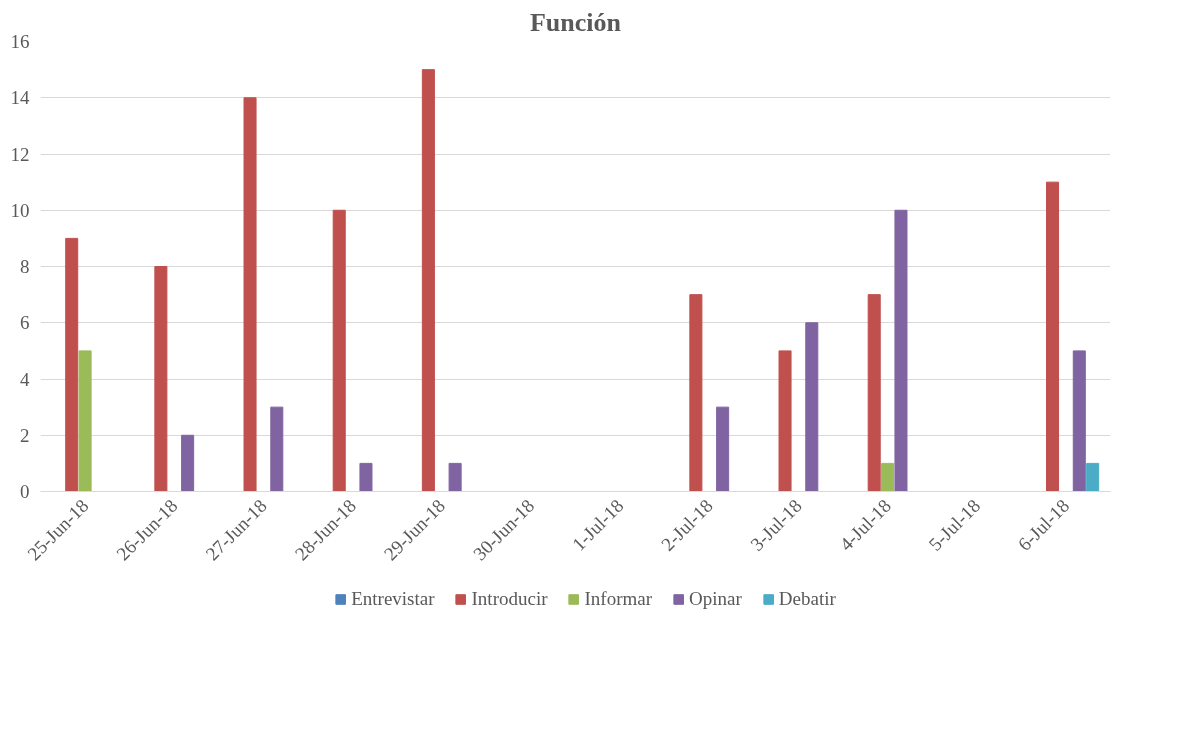 Image resolution: width=1179 pixels, height=733 pixels. I want to click on legend-label: Debatir, so click(807, 599).